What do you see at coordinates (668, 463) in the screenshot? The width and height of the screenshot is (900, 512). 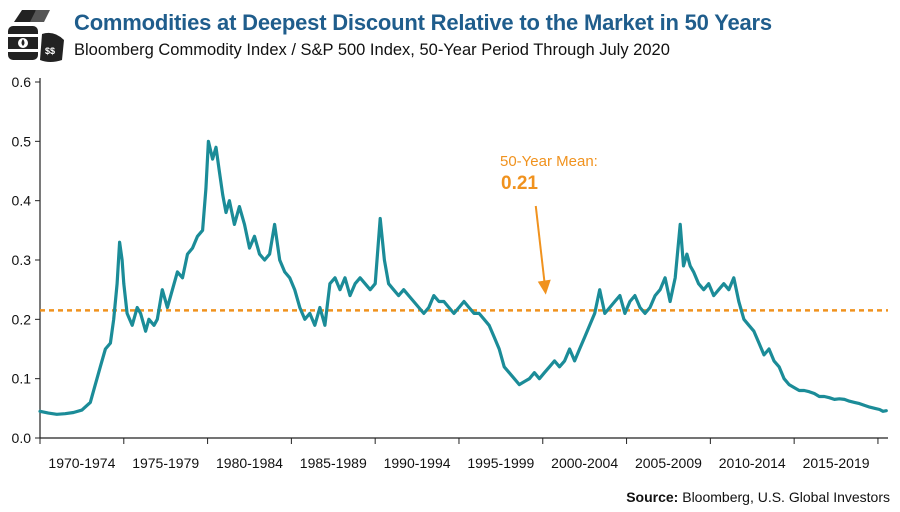 I see `x-tick-label: 2005-2009` at bounding box center [668, 463].